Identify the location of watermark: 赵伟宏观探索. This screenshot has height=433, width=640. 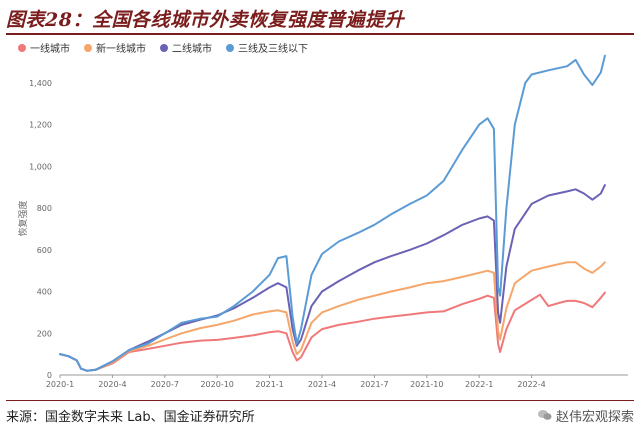
(585, 415).